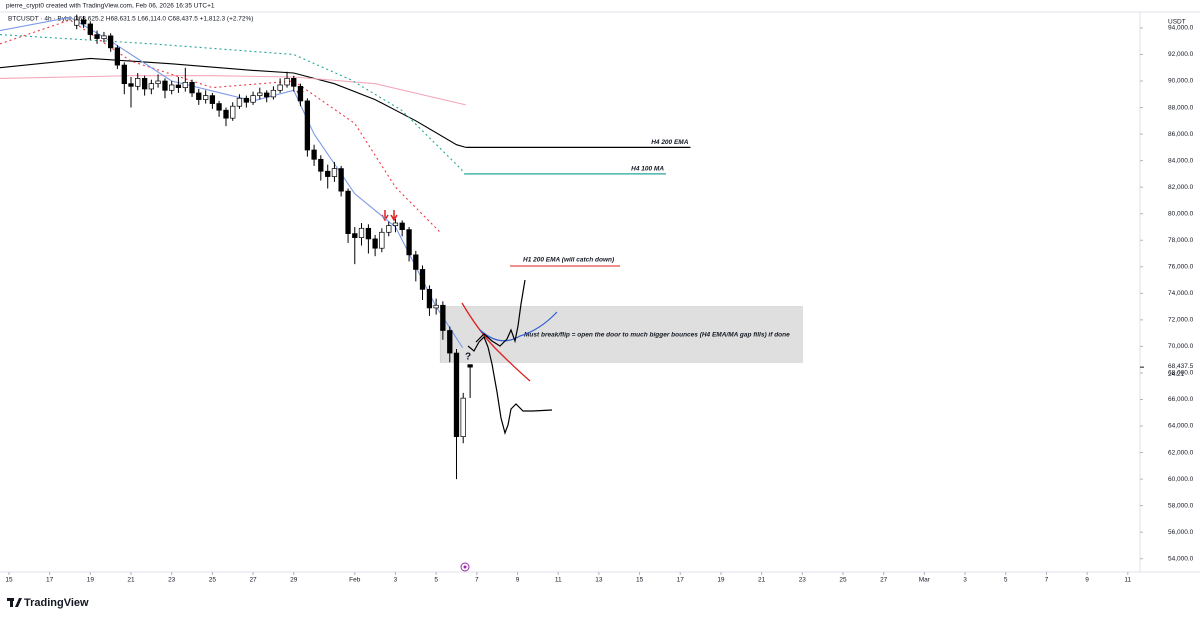 The image size is (1200, 617). I want to click on bull-path, so click(500, 313).